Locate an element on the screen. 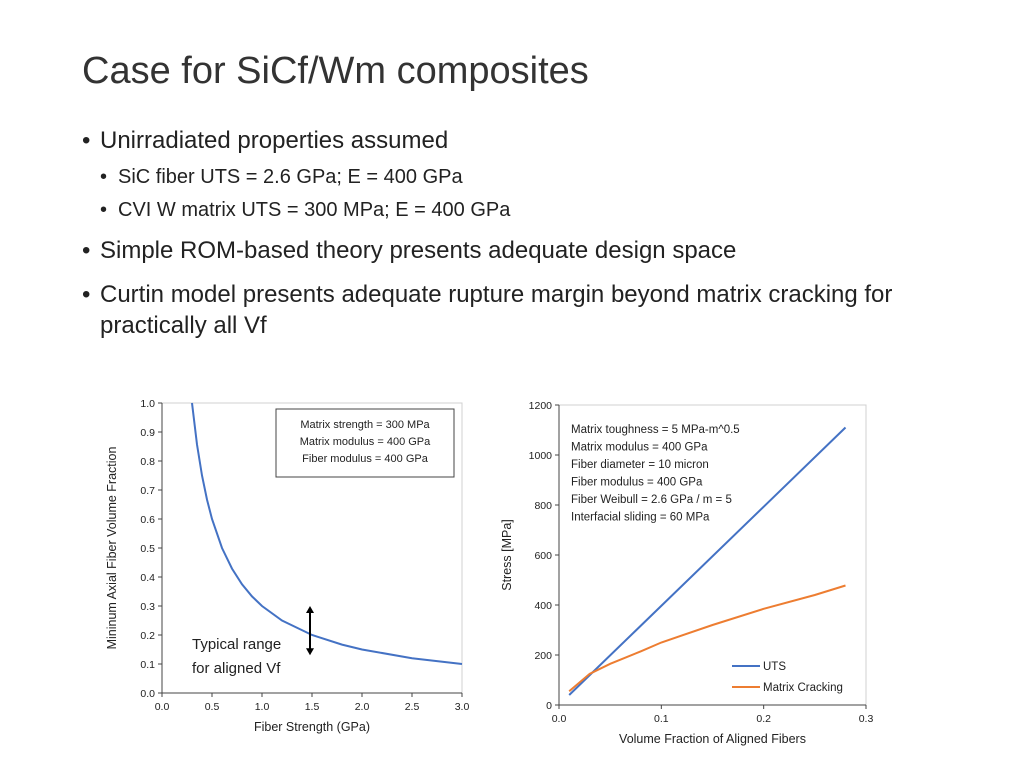 This screenshot has height=768, width=1024. chart2-legend-label: UTS is located at coordinates (774, 667).